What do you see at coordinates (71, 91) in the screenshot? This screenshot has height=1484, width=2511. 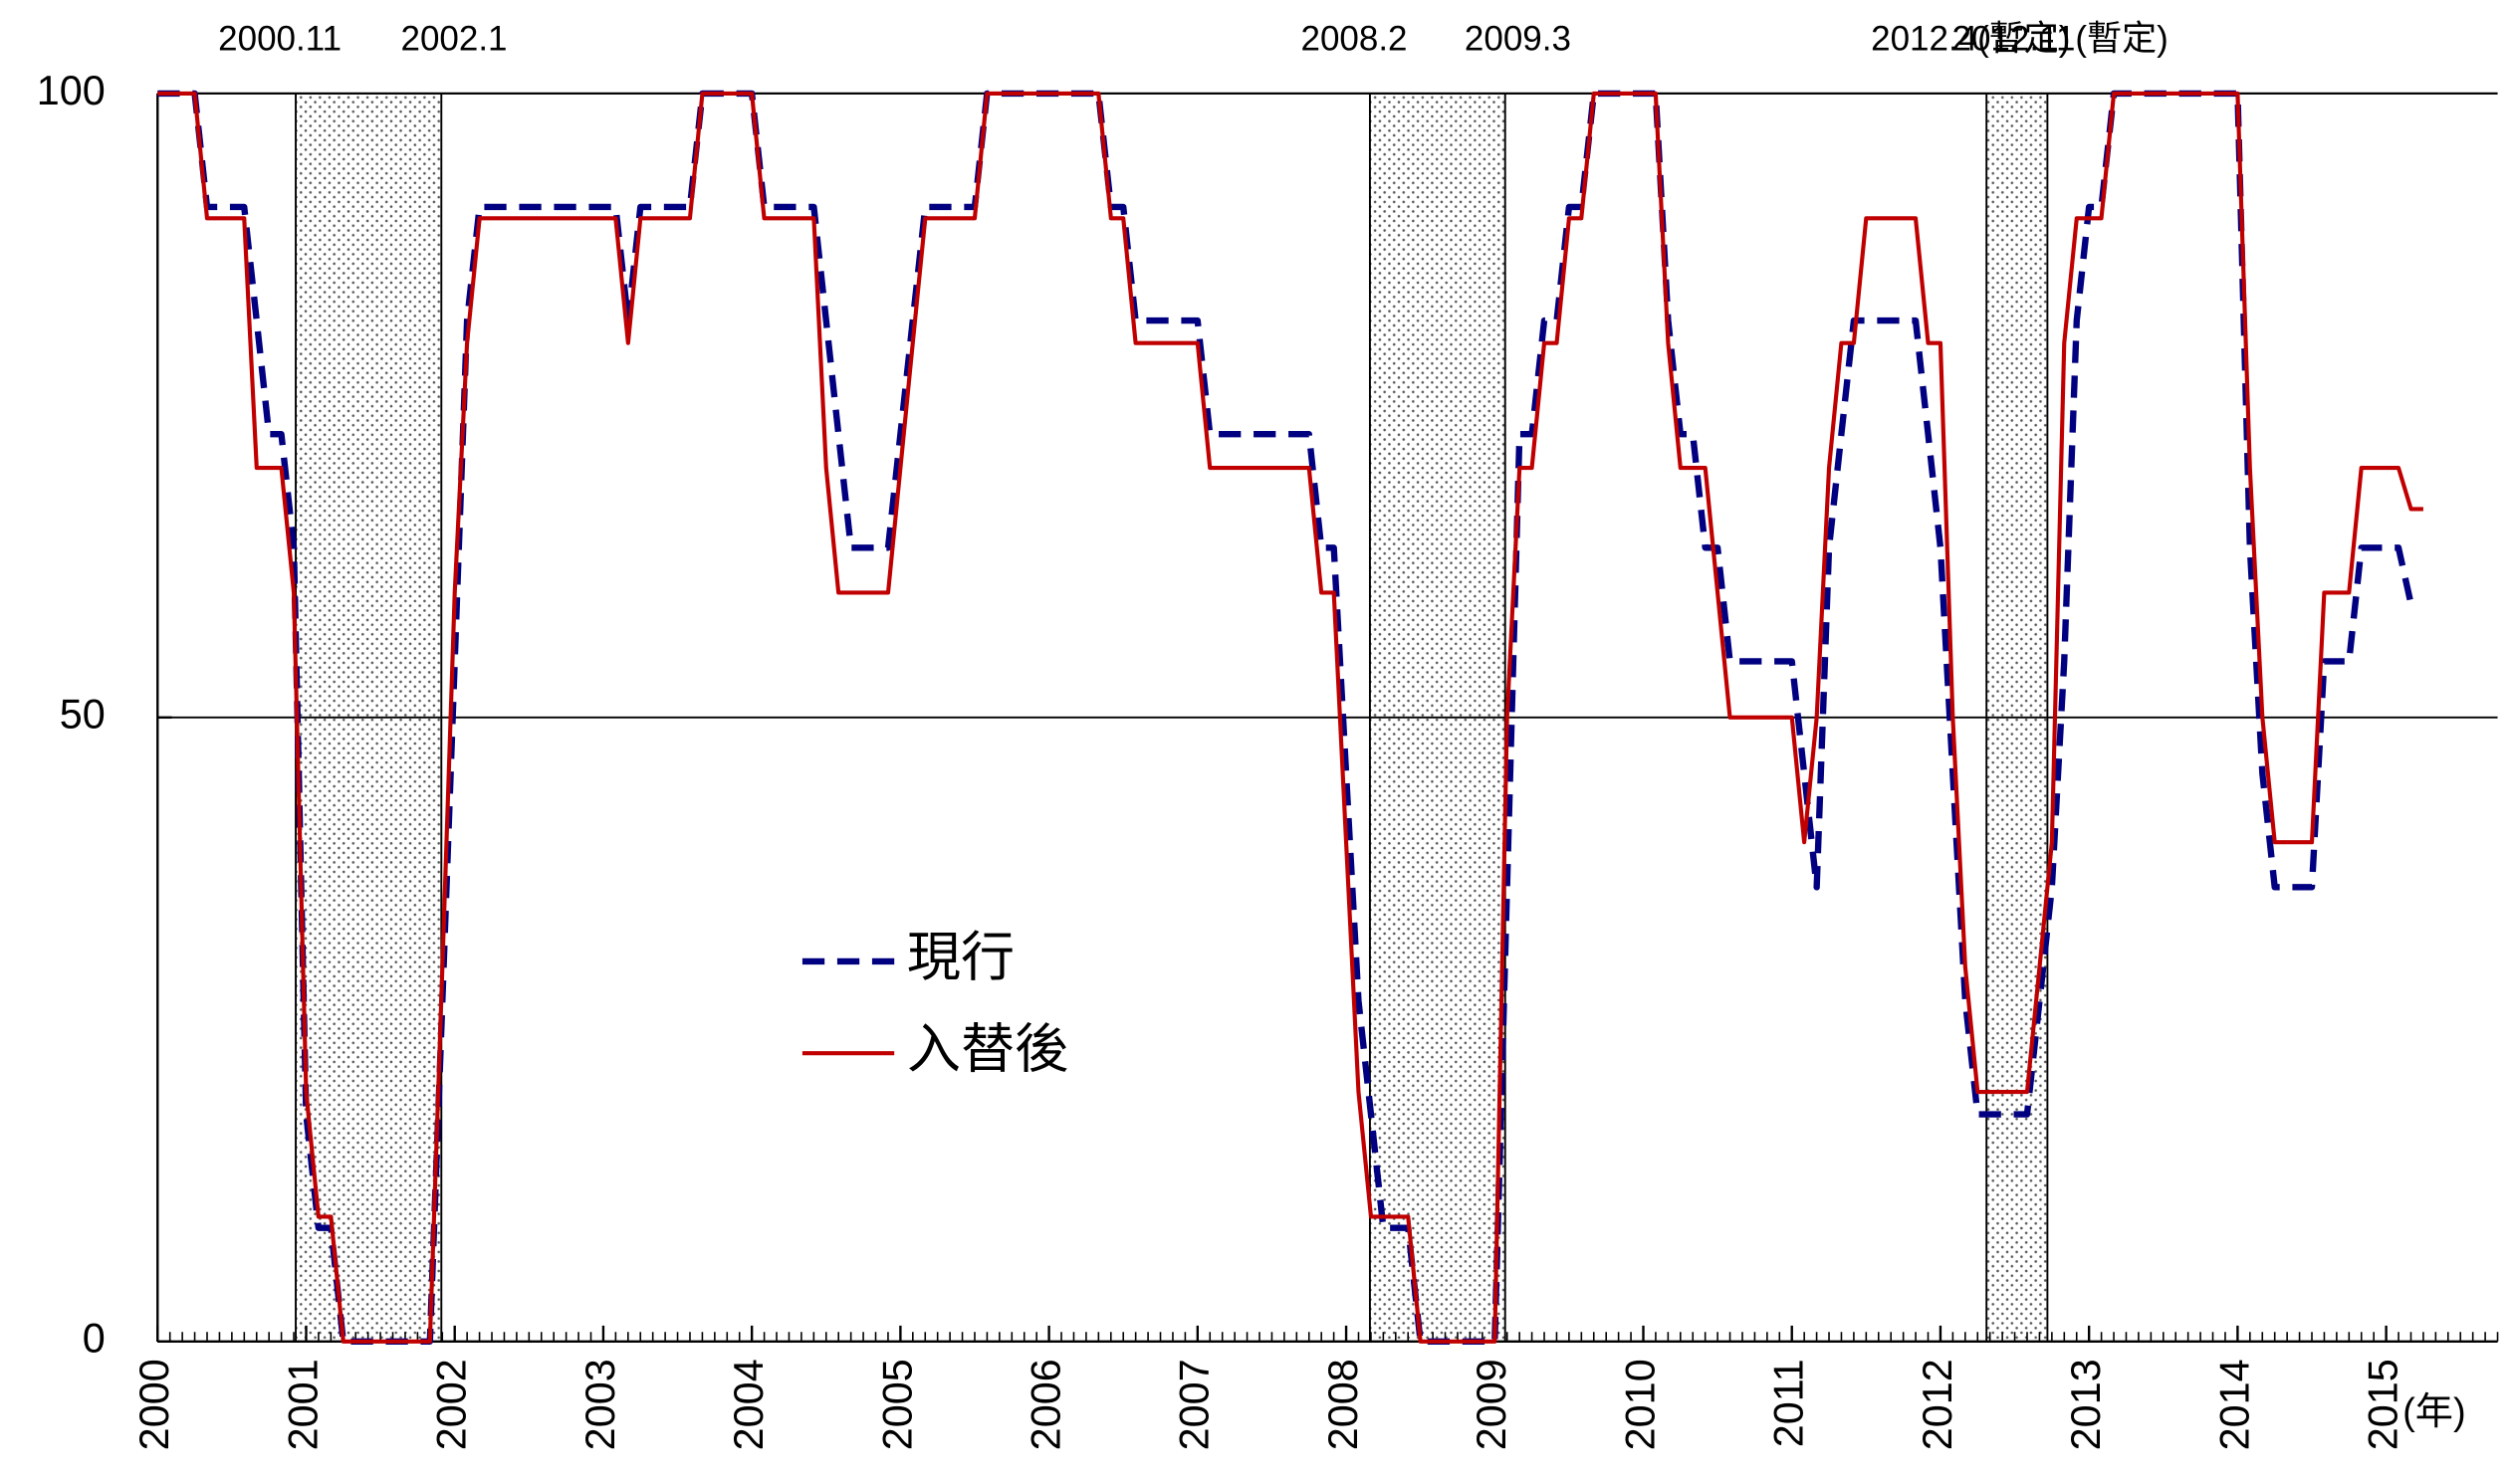 I see `y-tick-label: 100` at bounding box center [71, 91].